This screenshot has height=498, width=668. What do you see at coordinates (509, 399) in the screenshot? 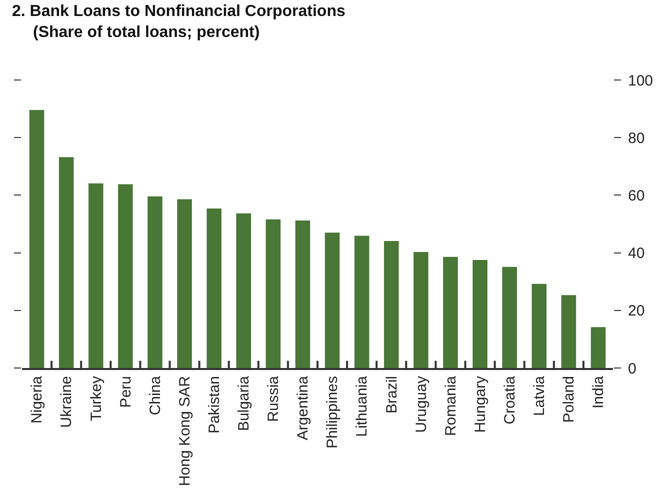
I see `x-tick-label: Croatia` at bounding box center [509, 399].